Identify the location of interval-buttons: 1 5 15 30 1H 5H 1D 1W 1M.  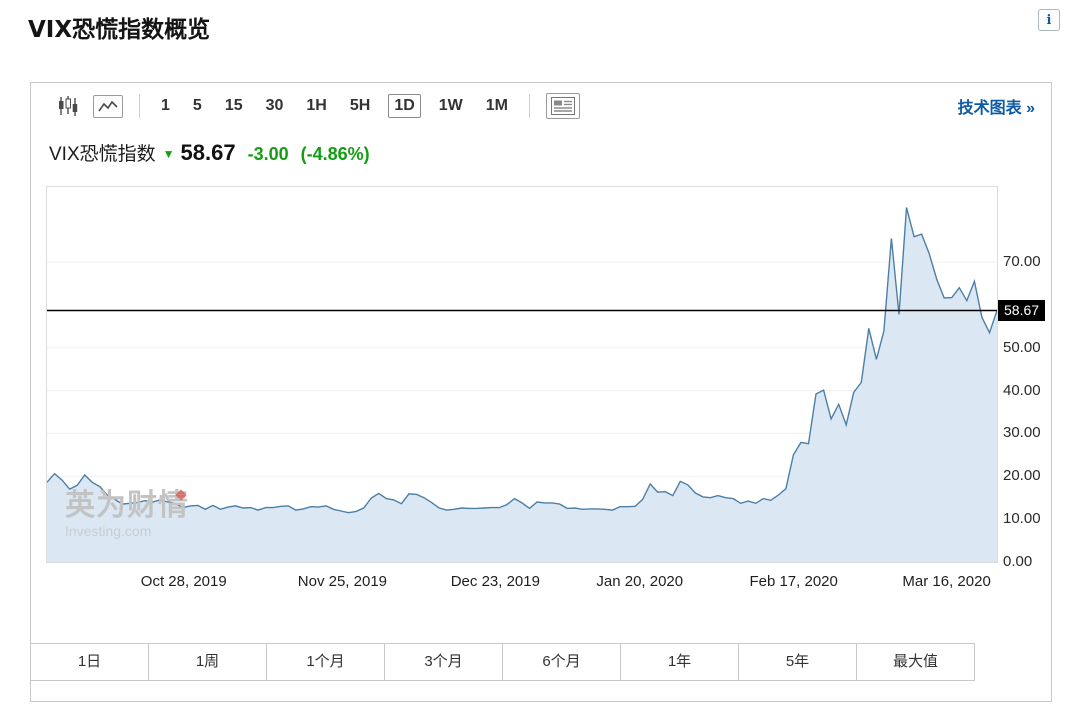
(334, 106).